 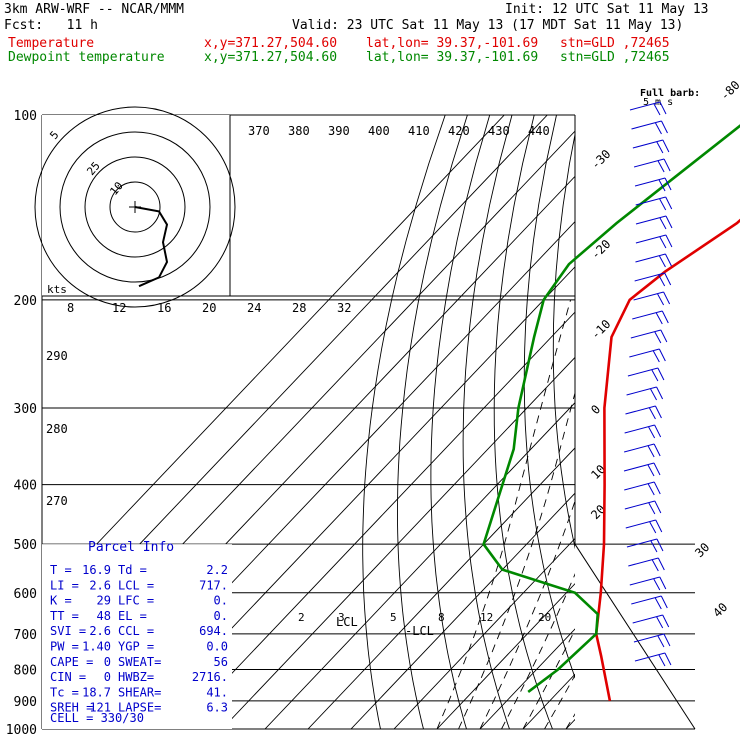 I want to click on hodograph-background, so click(x=136, y=205).